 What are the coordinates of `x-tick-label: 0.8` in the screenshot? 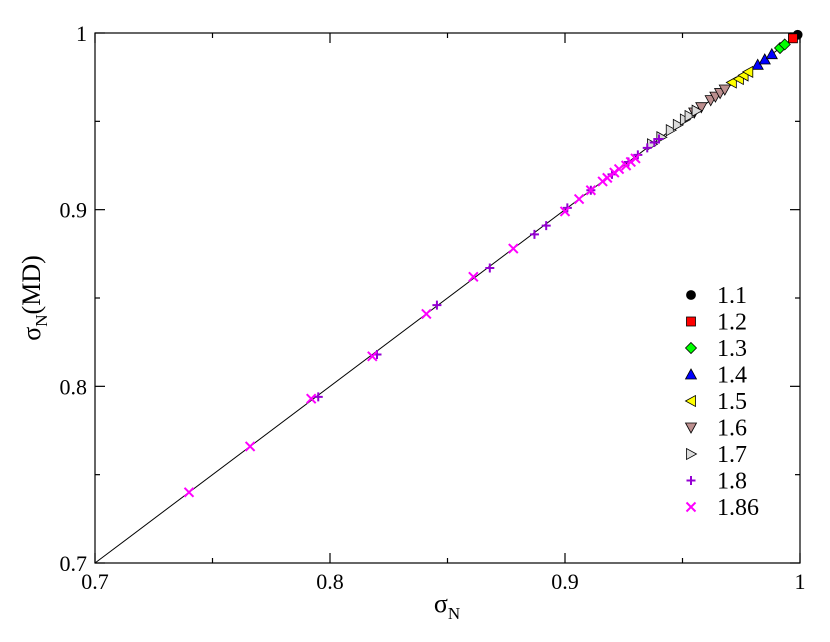 It's located at (330, 581).